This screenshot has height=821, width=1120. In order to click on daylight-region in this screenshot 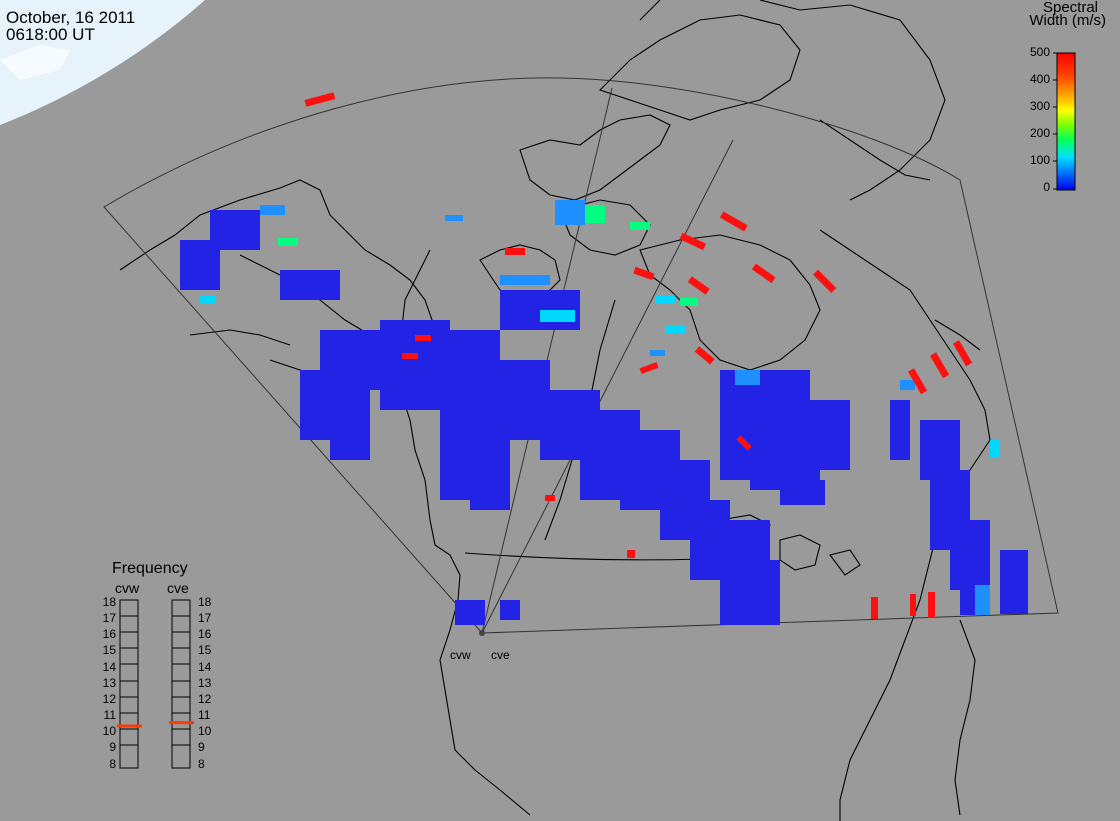, I will do `click(102, 62)`.